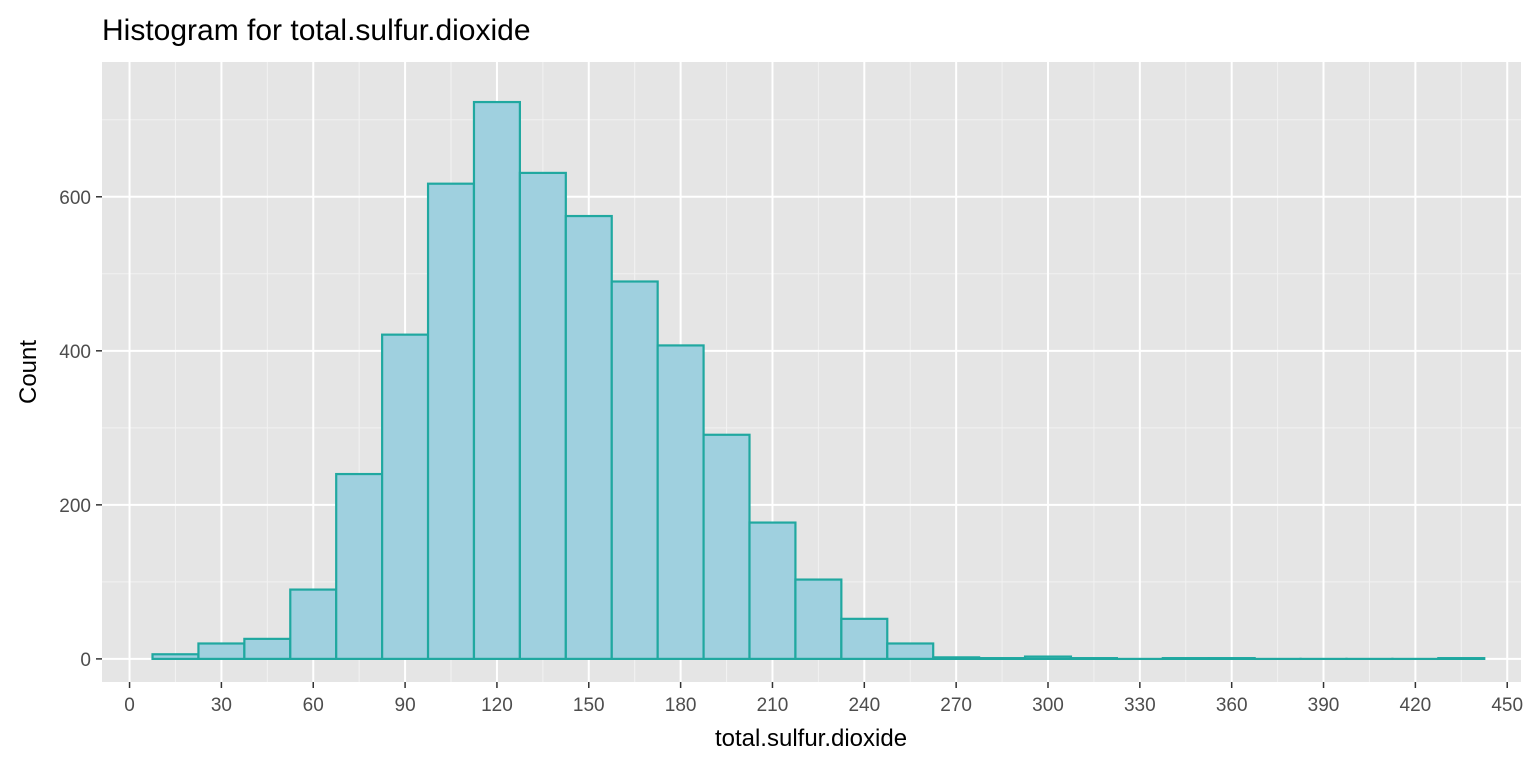  Describe the element at coordinates (1416, 705) in the screenshot. I see `x-tick-label: 420` at that location.